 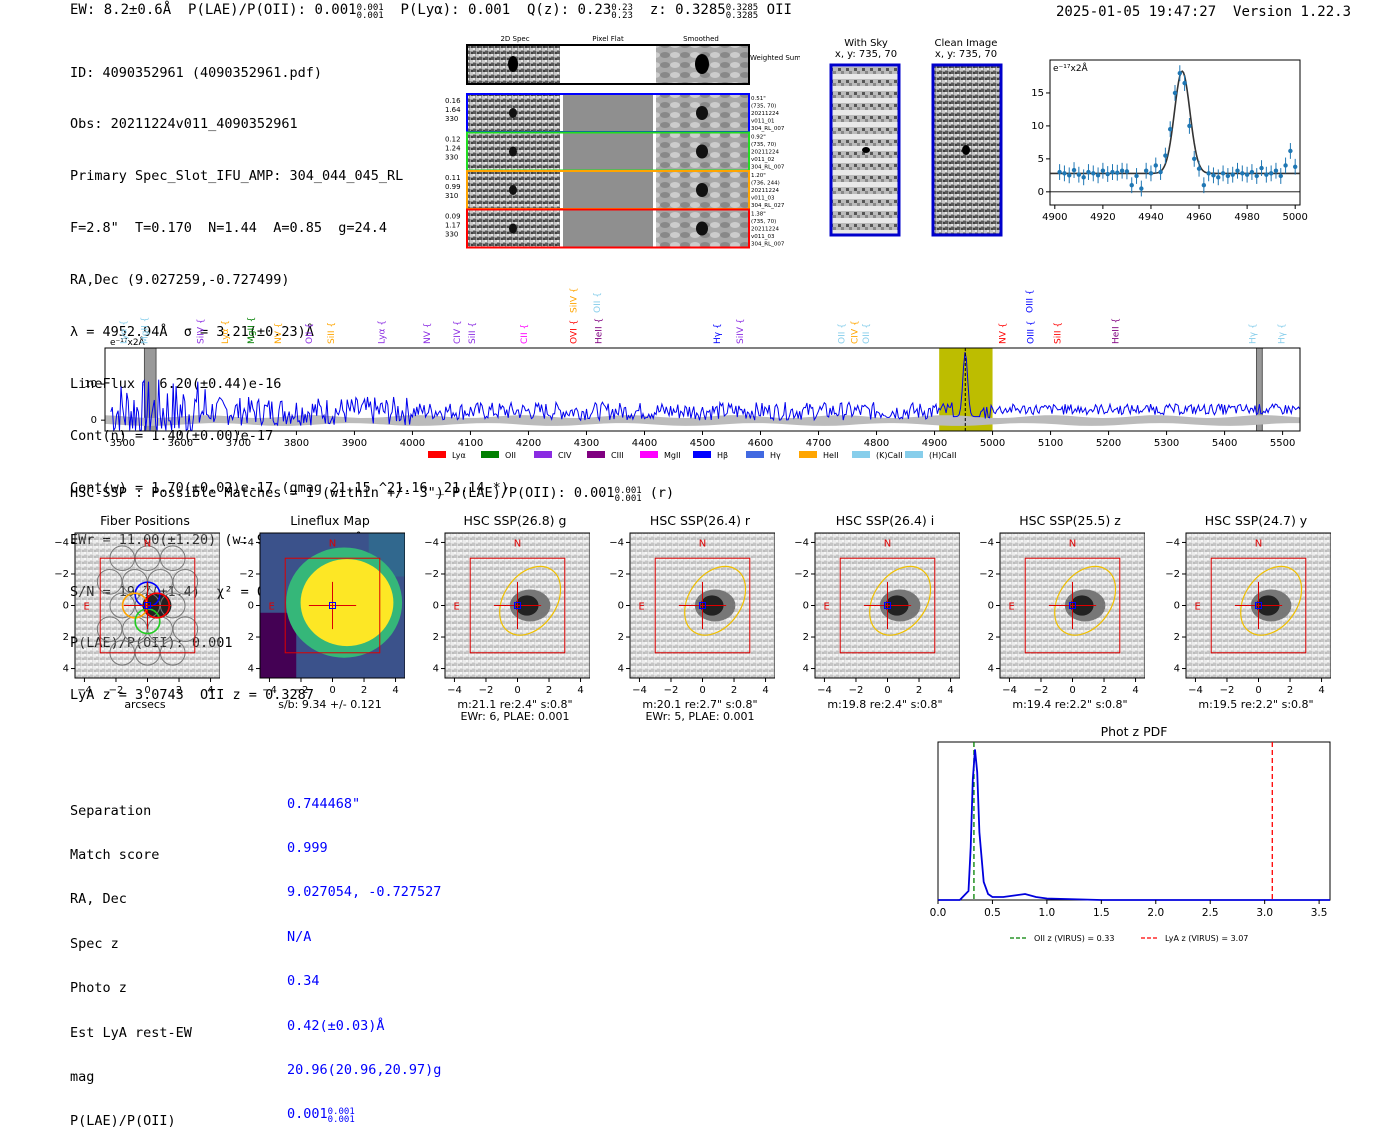 What do you see at coordinates (1037, 126) in the screenshot?
I see `y-tick-label: 10` at bounding box center [1037, 126].